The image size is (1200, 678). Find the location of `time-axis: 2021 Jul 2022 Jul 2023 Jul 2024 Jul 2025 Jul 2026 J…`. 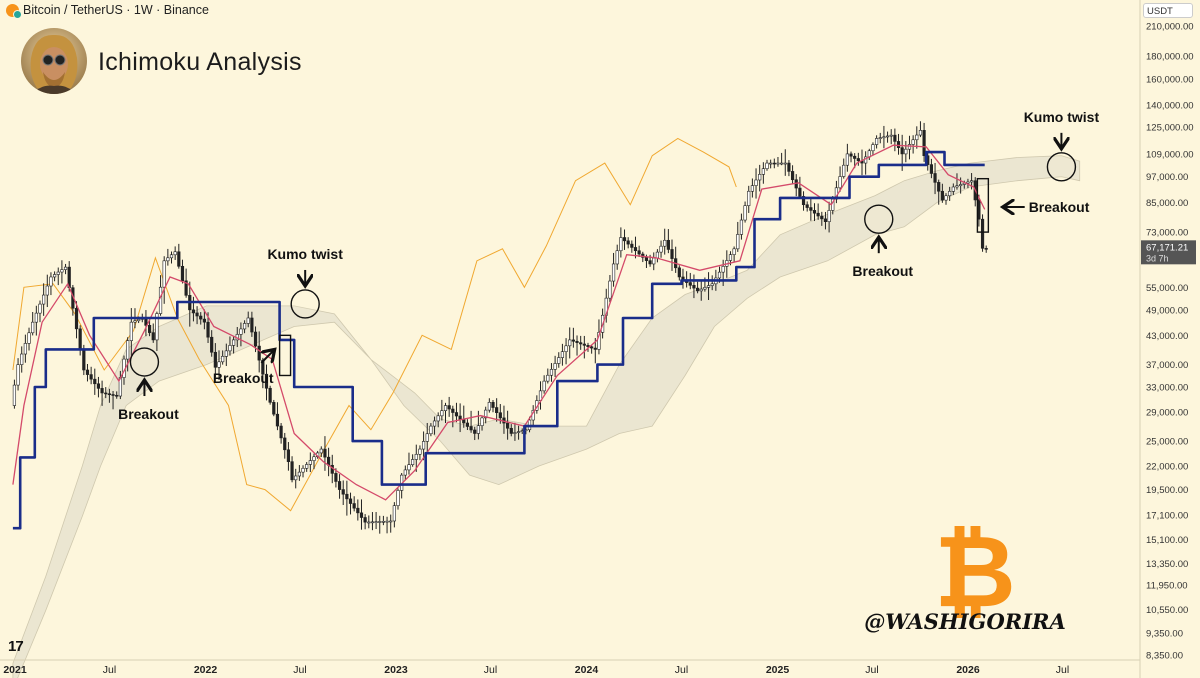

time-axis: 2021 Jul 2022 Jul 2023 Jul 2024 Jul 2025 Jul 2026 J… is located at coordinates (570, 667).